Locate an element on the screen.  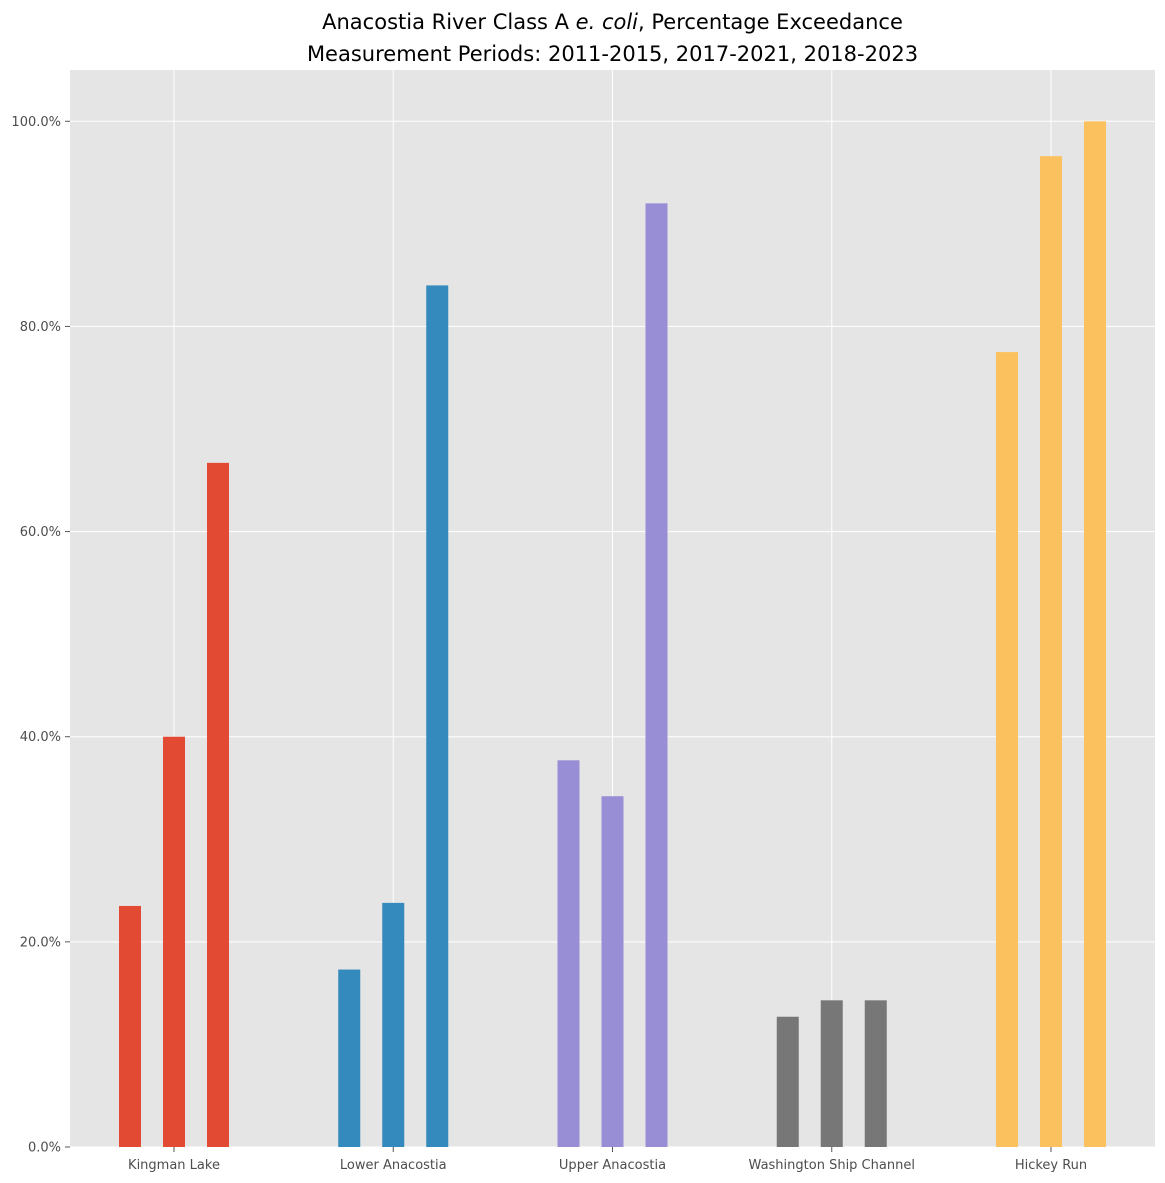
y-tick-label: 100.0% is located at coordinates (36, 122).